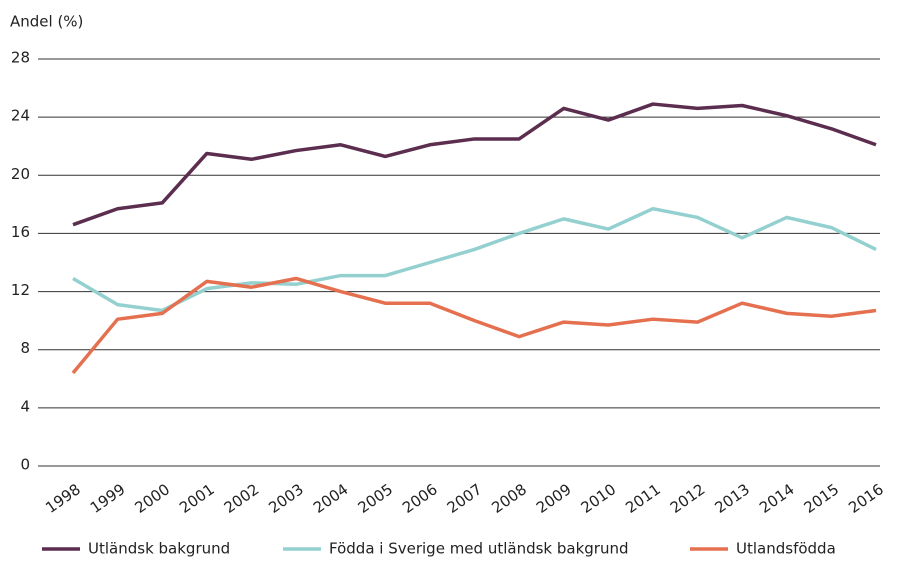 This screenshot has height=563, width=897. I want to click on x-tick-label: 2013, so click(732, 498).